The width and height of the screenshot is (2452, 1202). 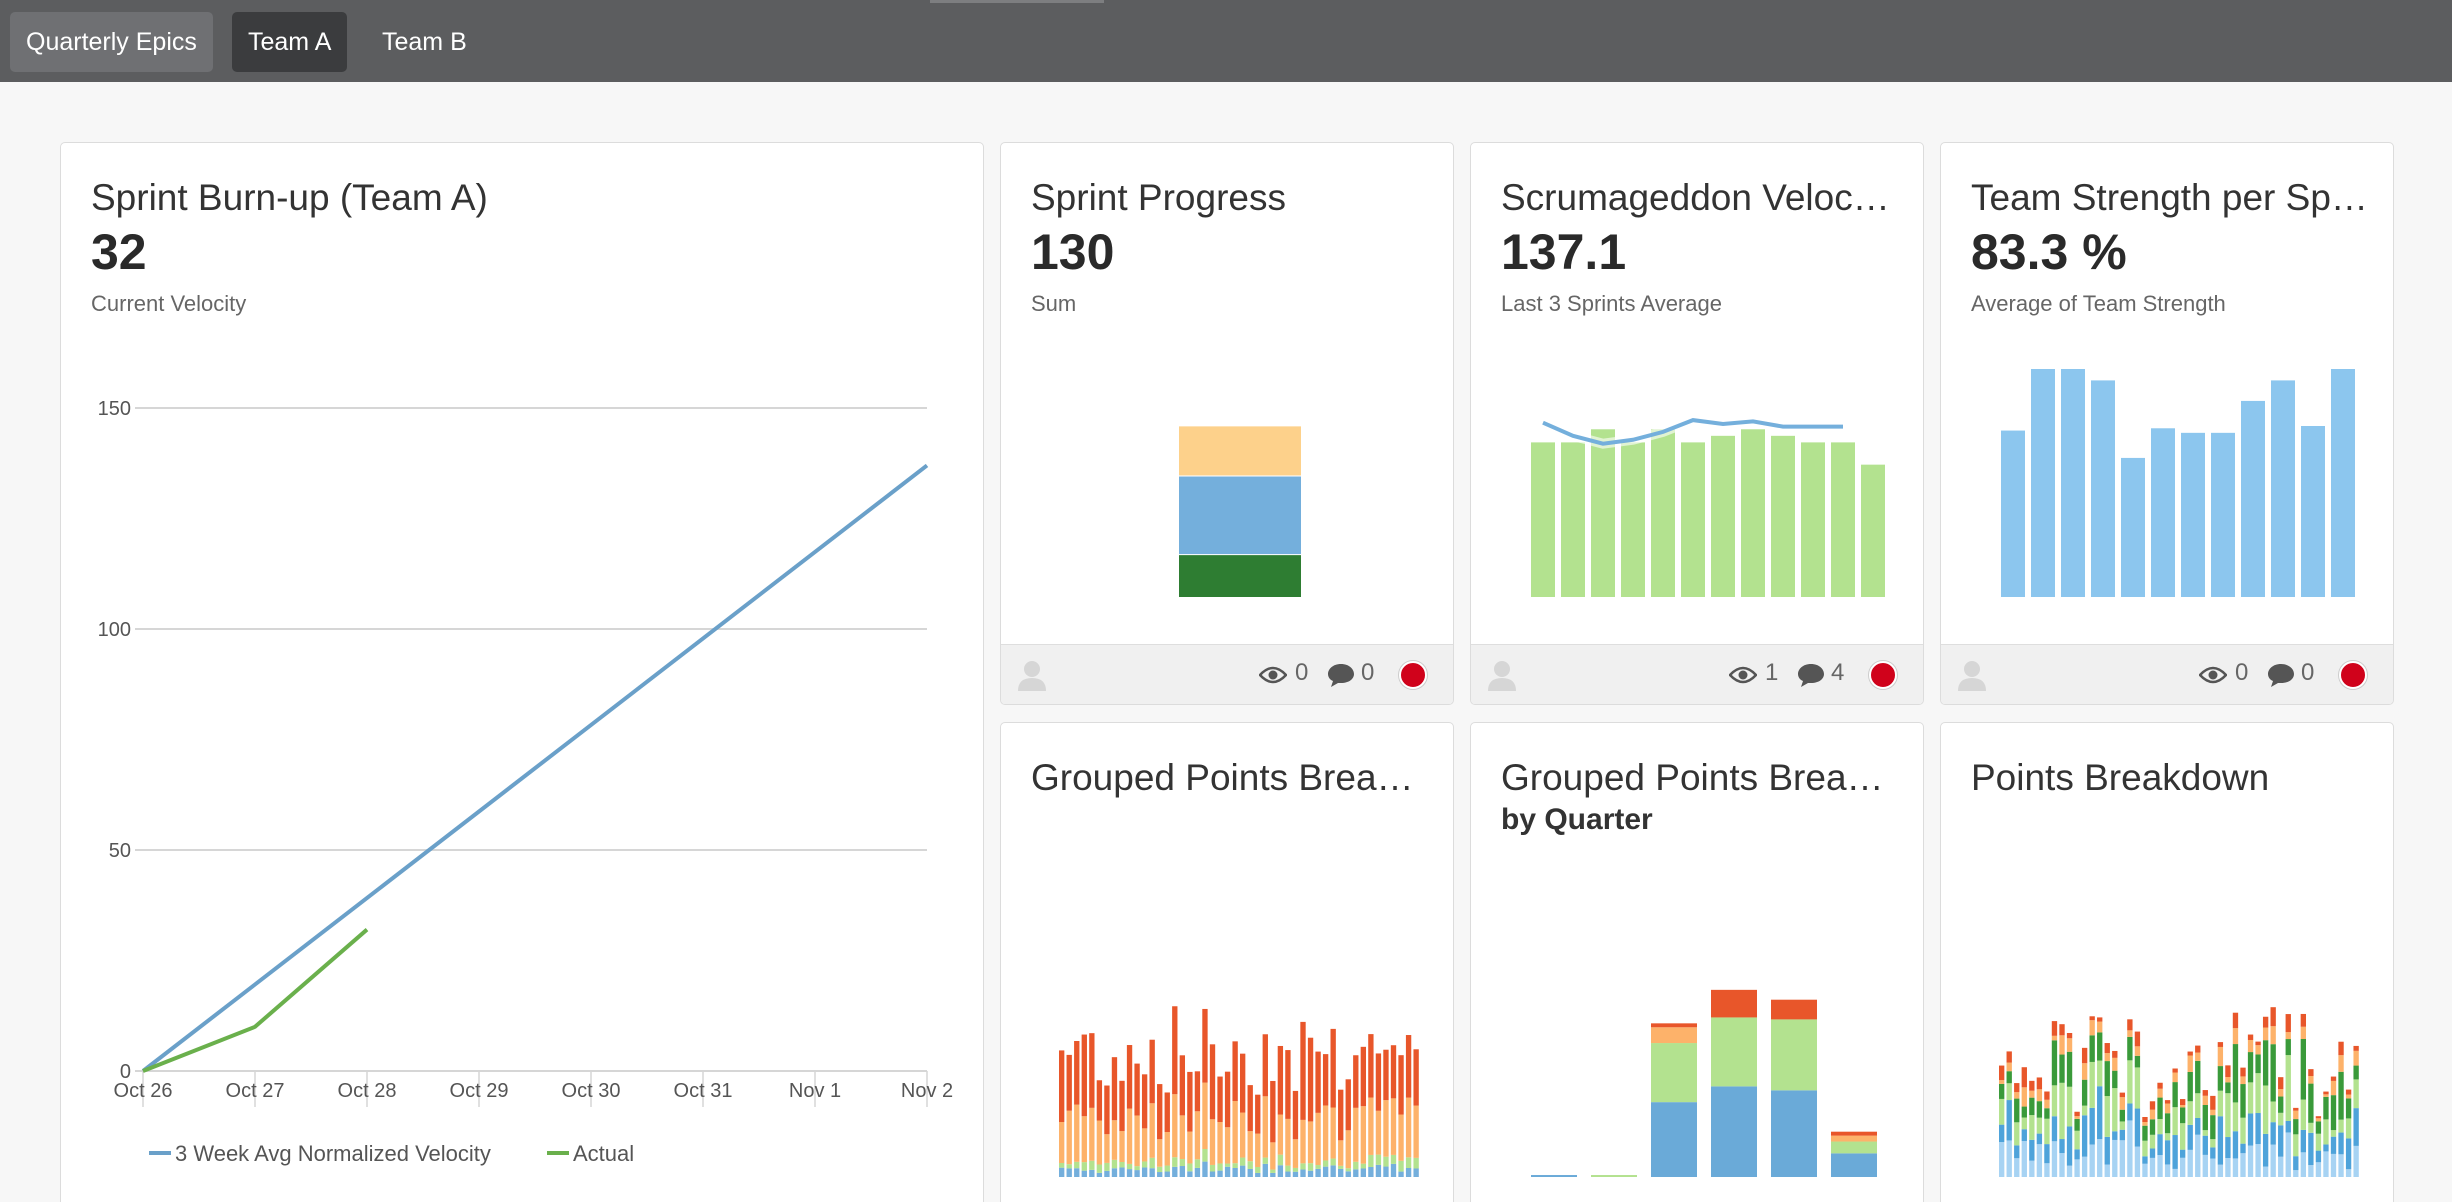 I want to click on sprint-progress-chart, so click(x=1240, y=510).